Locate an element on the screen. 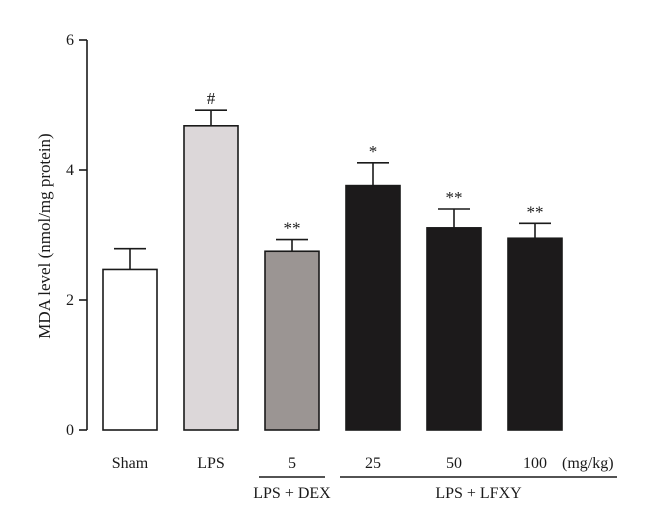 This screenshot has width=660, height=532. y-tick-label: 2 is located at coordinates (70, 300).